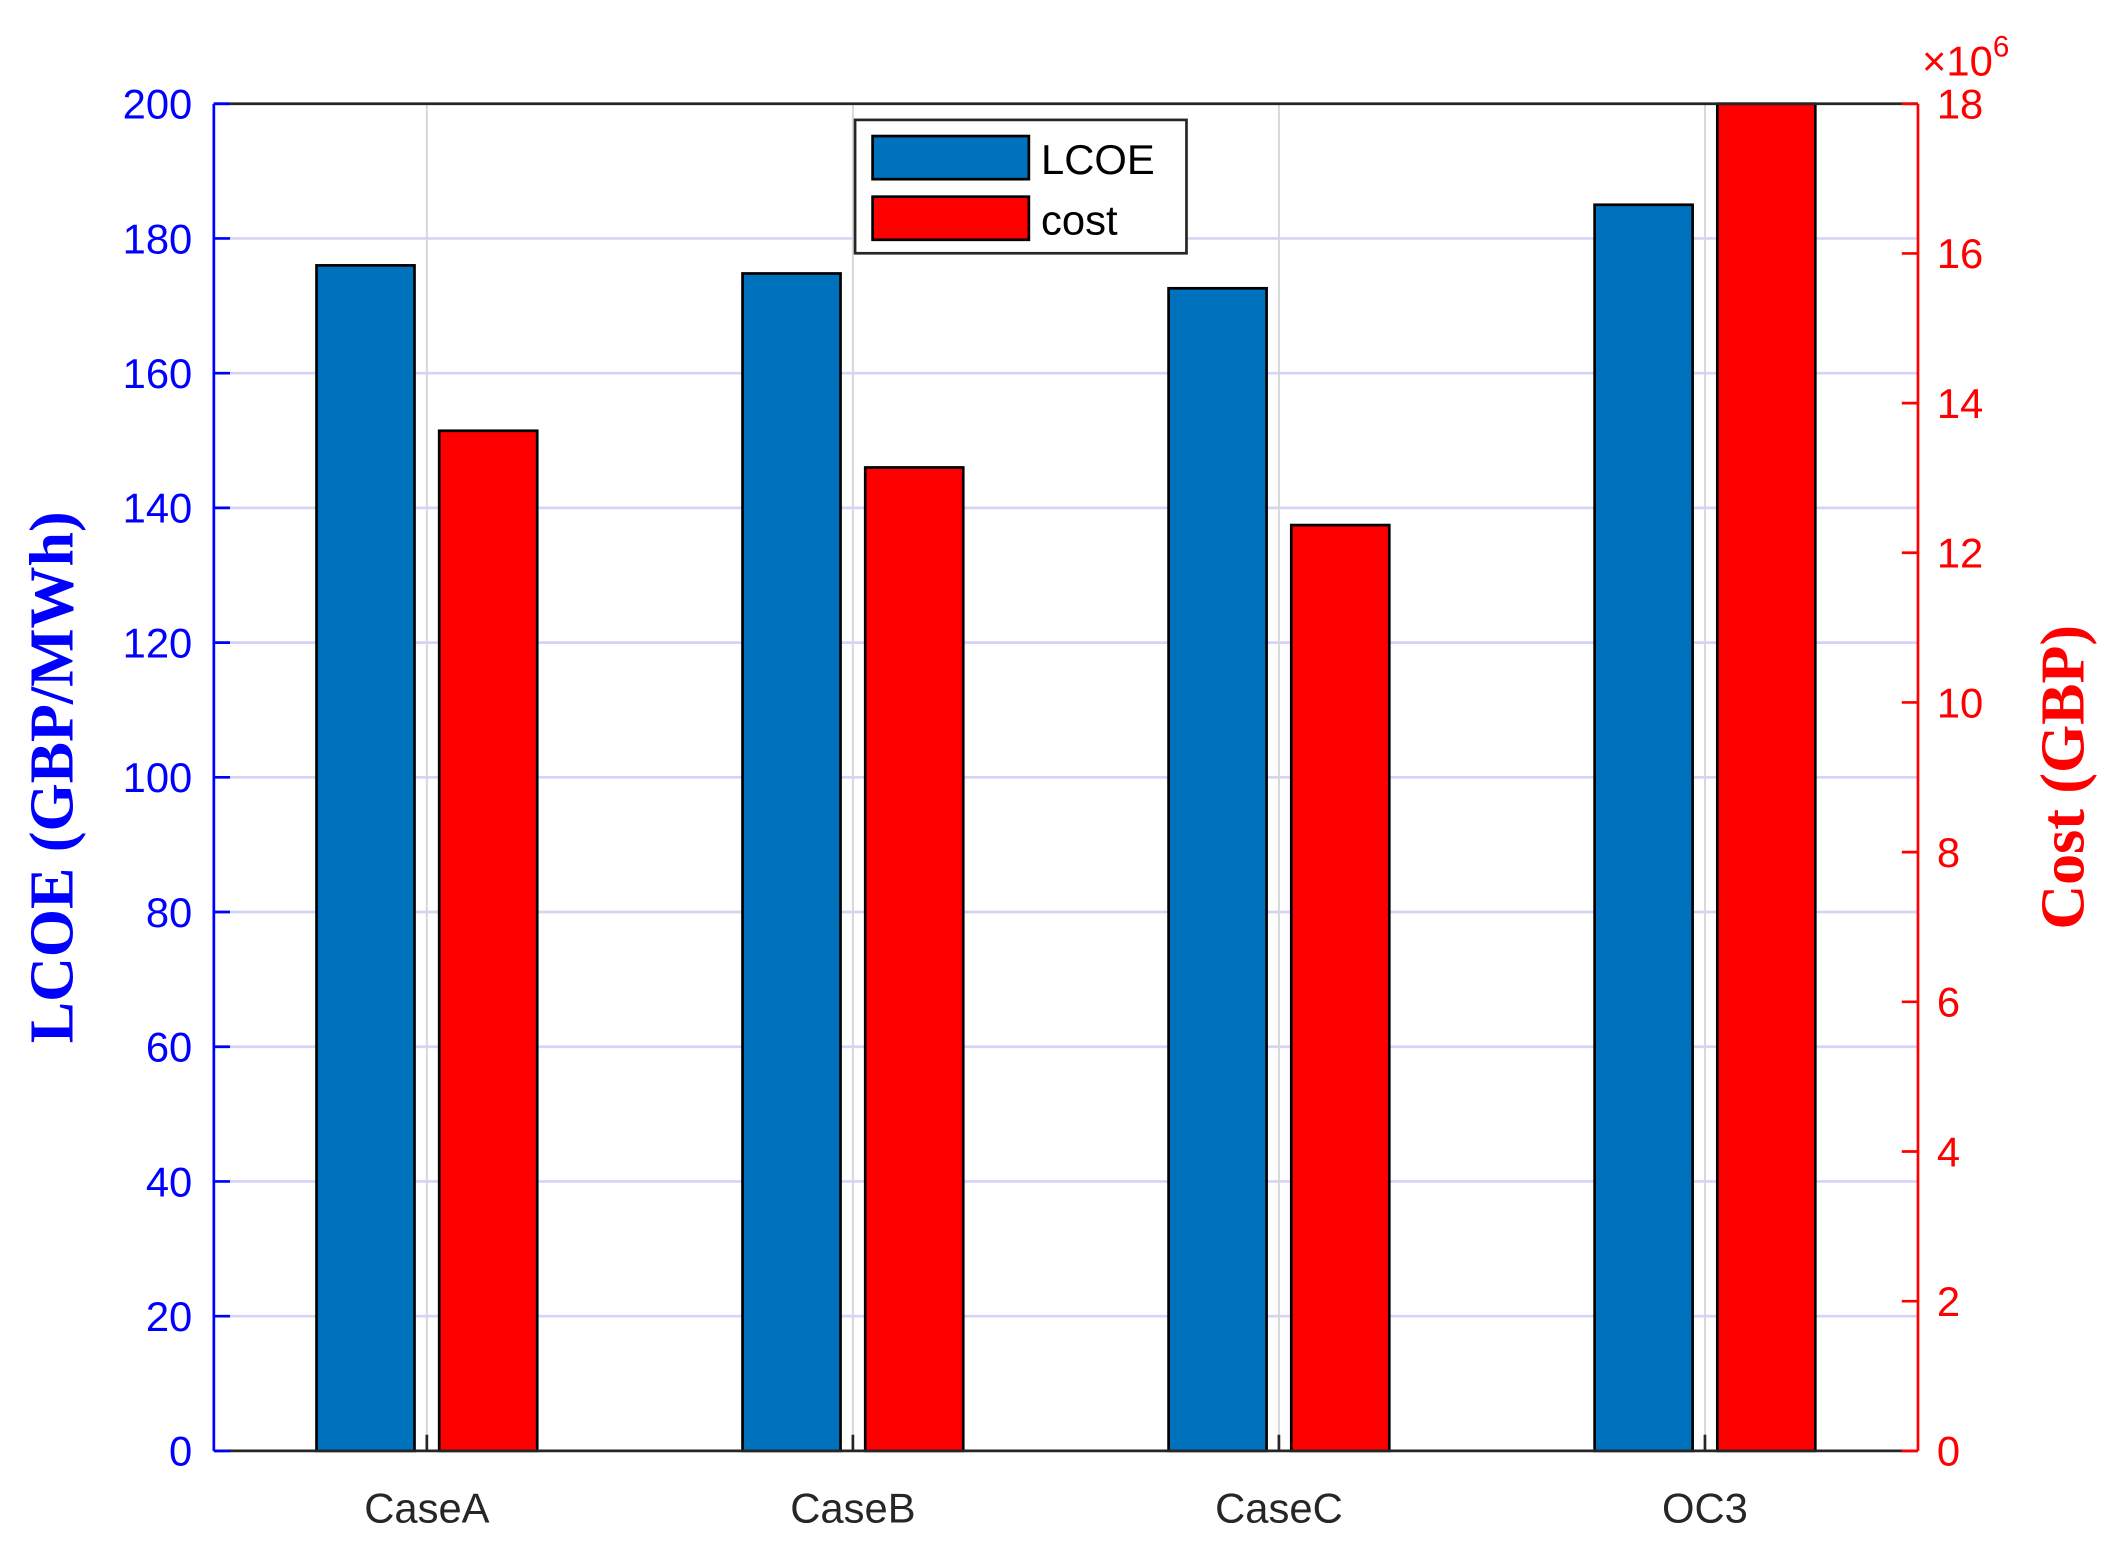 This screenshot has height=1560, width=2117. What do you see at coordinates (1705, 1507) in the screenshot?
I see `x-tick-label: OC3` at bounding box center [1705, 1507].